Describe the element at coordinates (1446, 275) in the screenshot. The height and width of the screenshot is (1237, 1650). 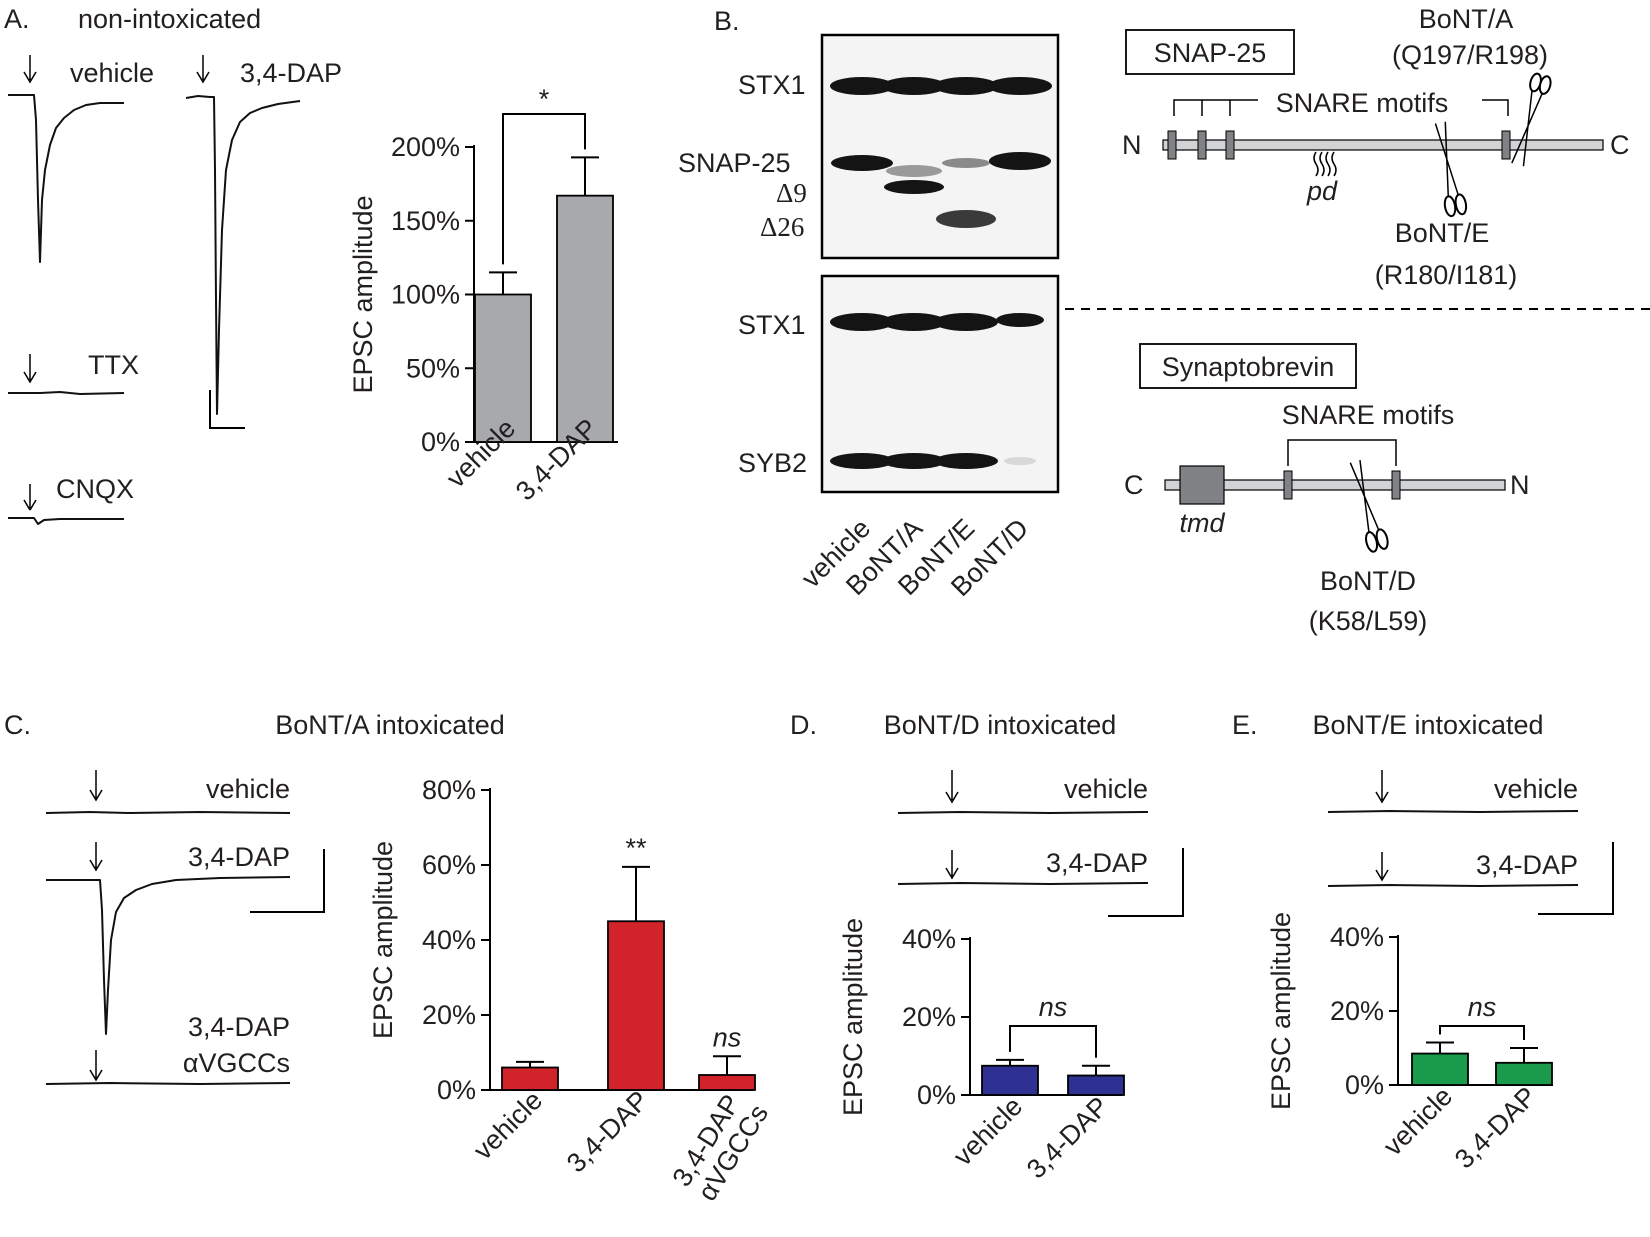
I see `bonte-site-label: (R180/I181)` at that location.